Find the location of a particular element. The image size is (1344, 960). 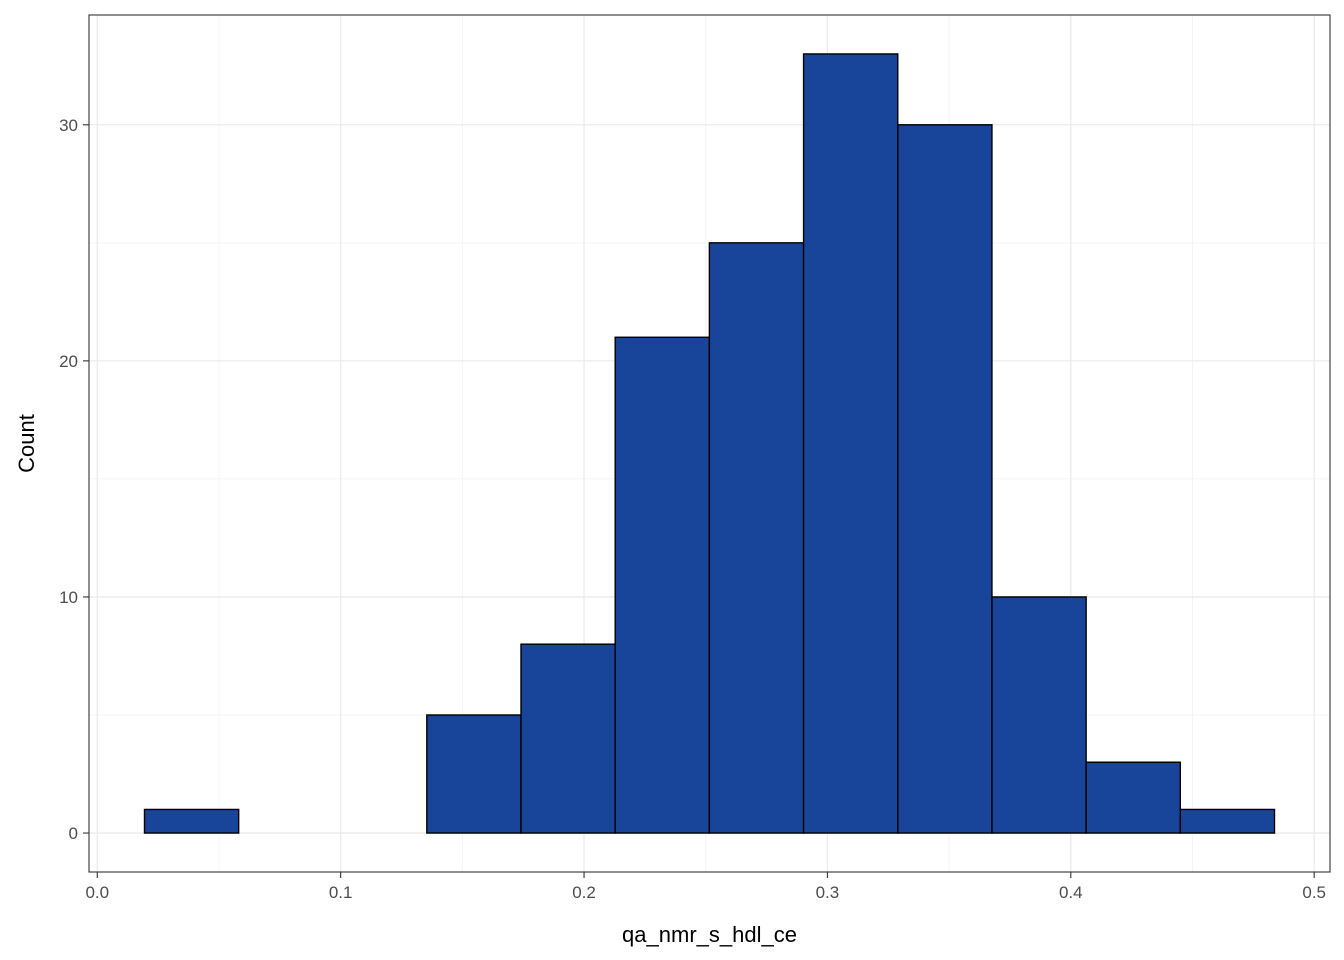

x-tick-label: 0.1 is located at coordinates (341, 892).